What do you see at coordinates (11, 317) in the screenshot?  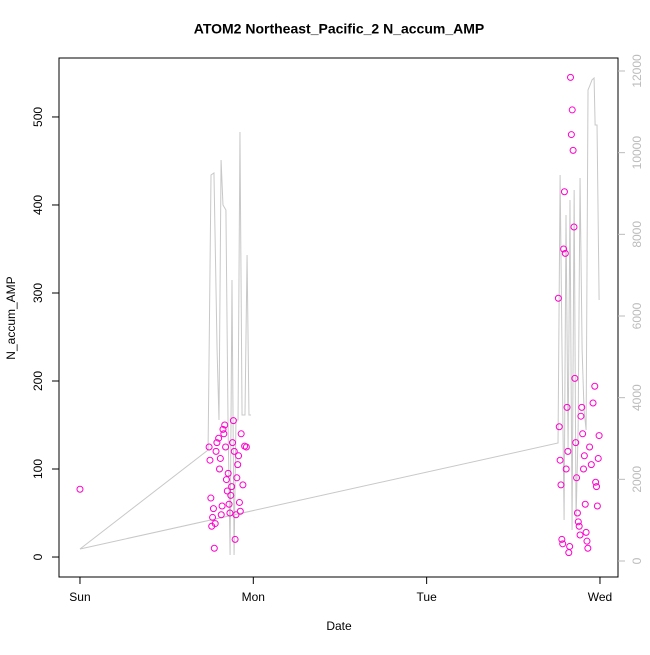 I see `y-axis-label: N_accum_AMP` at bounding box center [11, 317].